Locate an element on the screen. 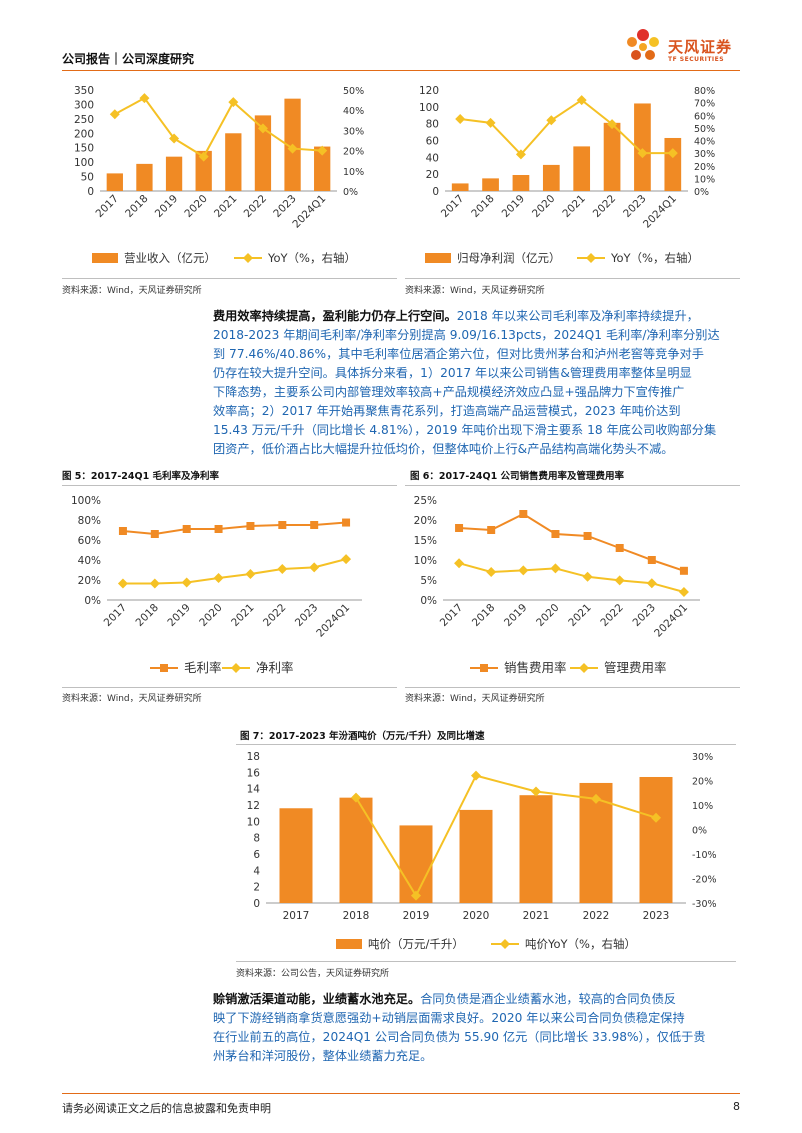 Image resolution: width=802 pixels, height=1133 pixels. legend-swatch-bar is located at coordinates (105, 258).